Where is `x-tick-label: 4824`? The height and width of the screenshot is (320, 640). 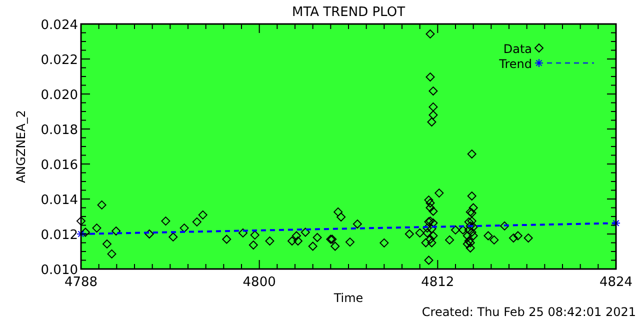
x-tick-label: 4824 is located at coordinates (616, 282).